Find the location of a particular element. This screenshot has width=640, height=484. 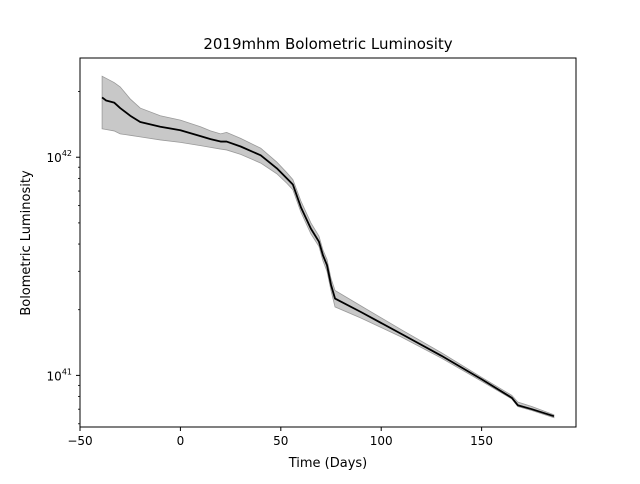

x-tick-label: 50 is located at coordinates (280, 441).